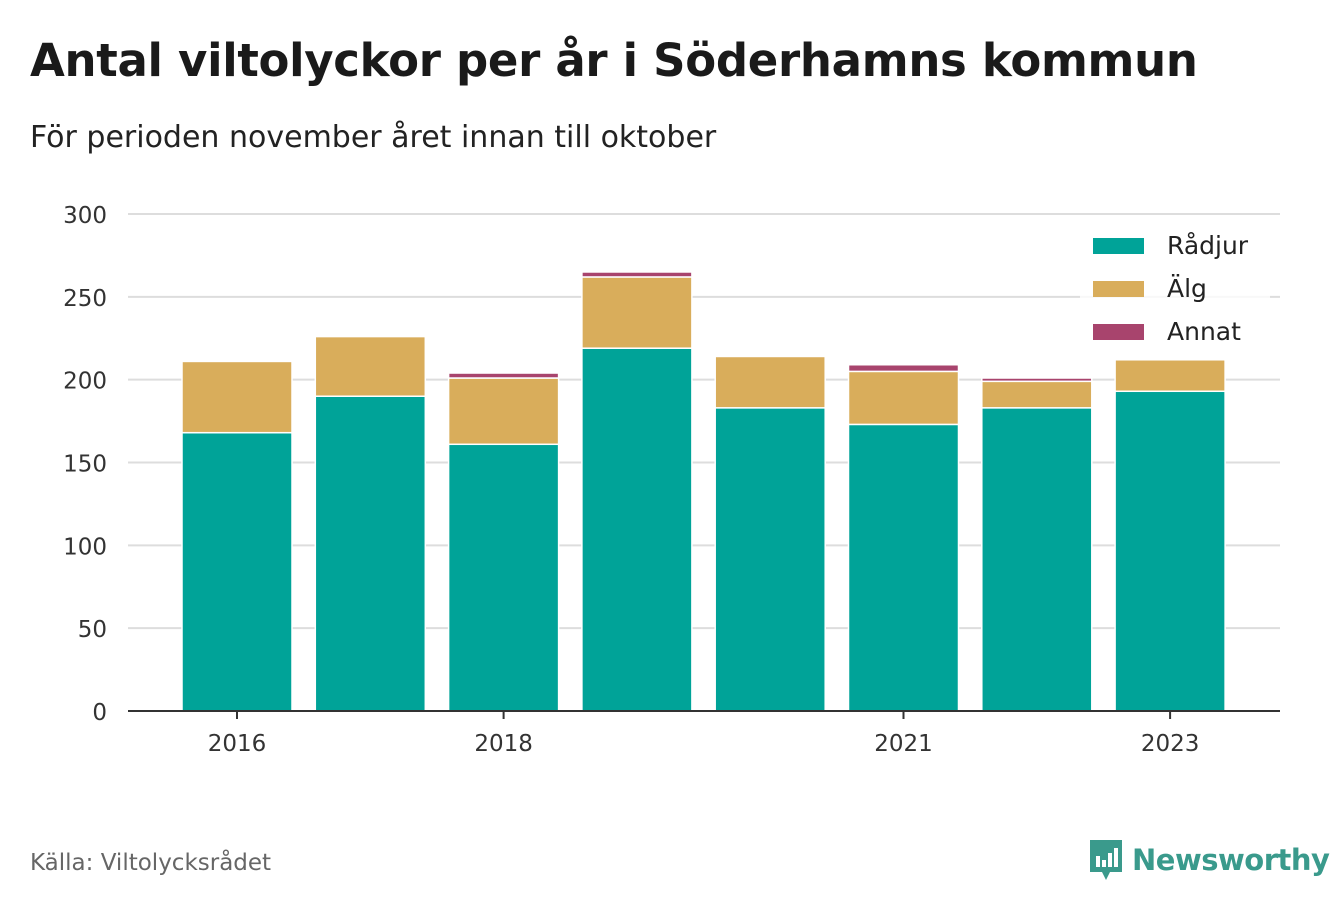 The width and height of the screenshot is (1340, 913). What do you see at coordinates (1037, 380) in the screenshot?
I see `bar-annat-2022` at bounding box center [1037, 380].